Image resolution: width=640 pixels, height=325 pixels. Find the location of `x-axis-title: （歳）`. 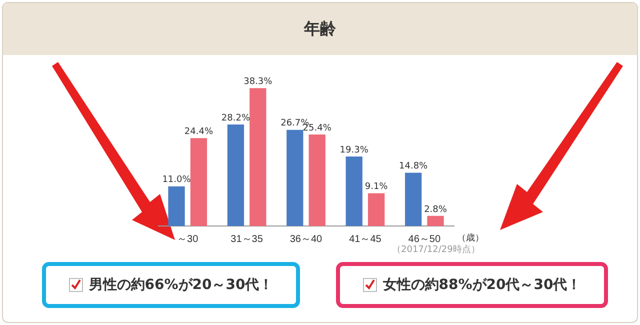

x-axis-title: （歳） is located at coordinates (470, 238).